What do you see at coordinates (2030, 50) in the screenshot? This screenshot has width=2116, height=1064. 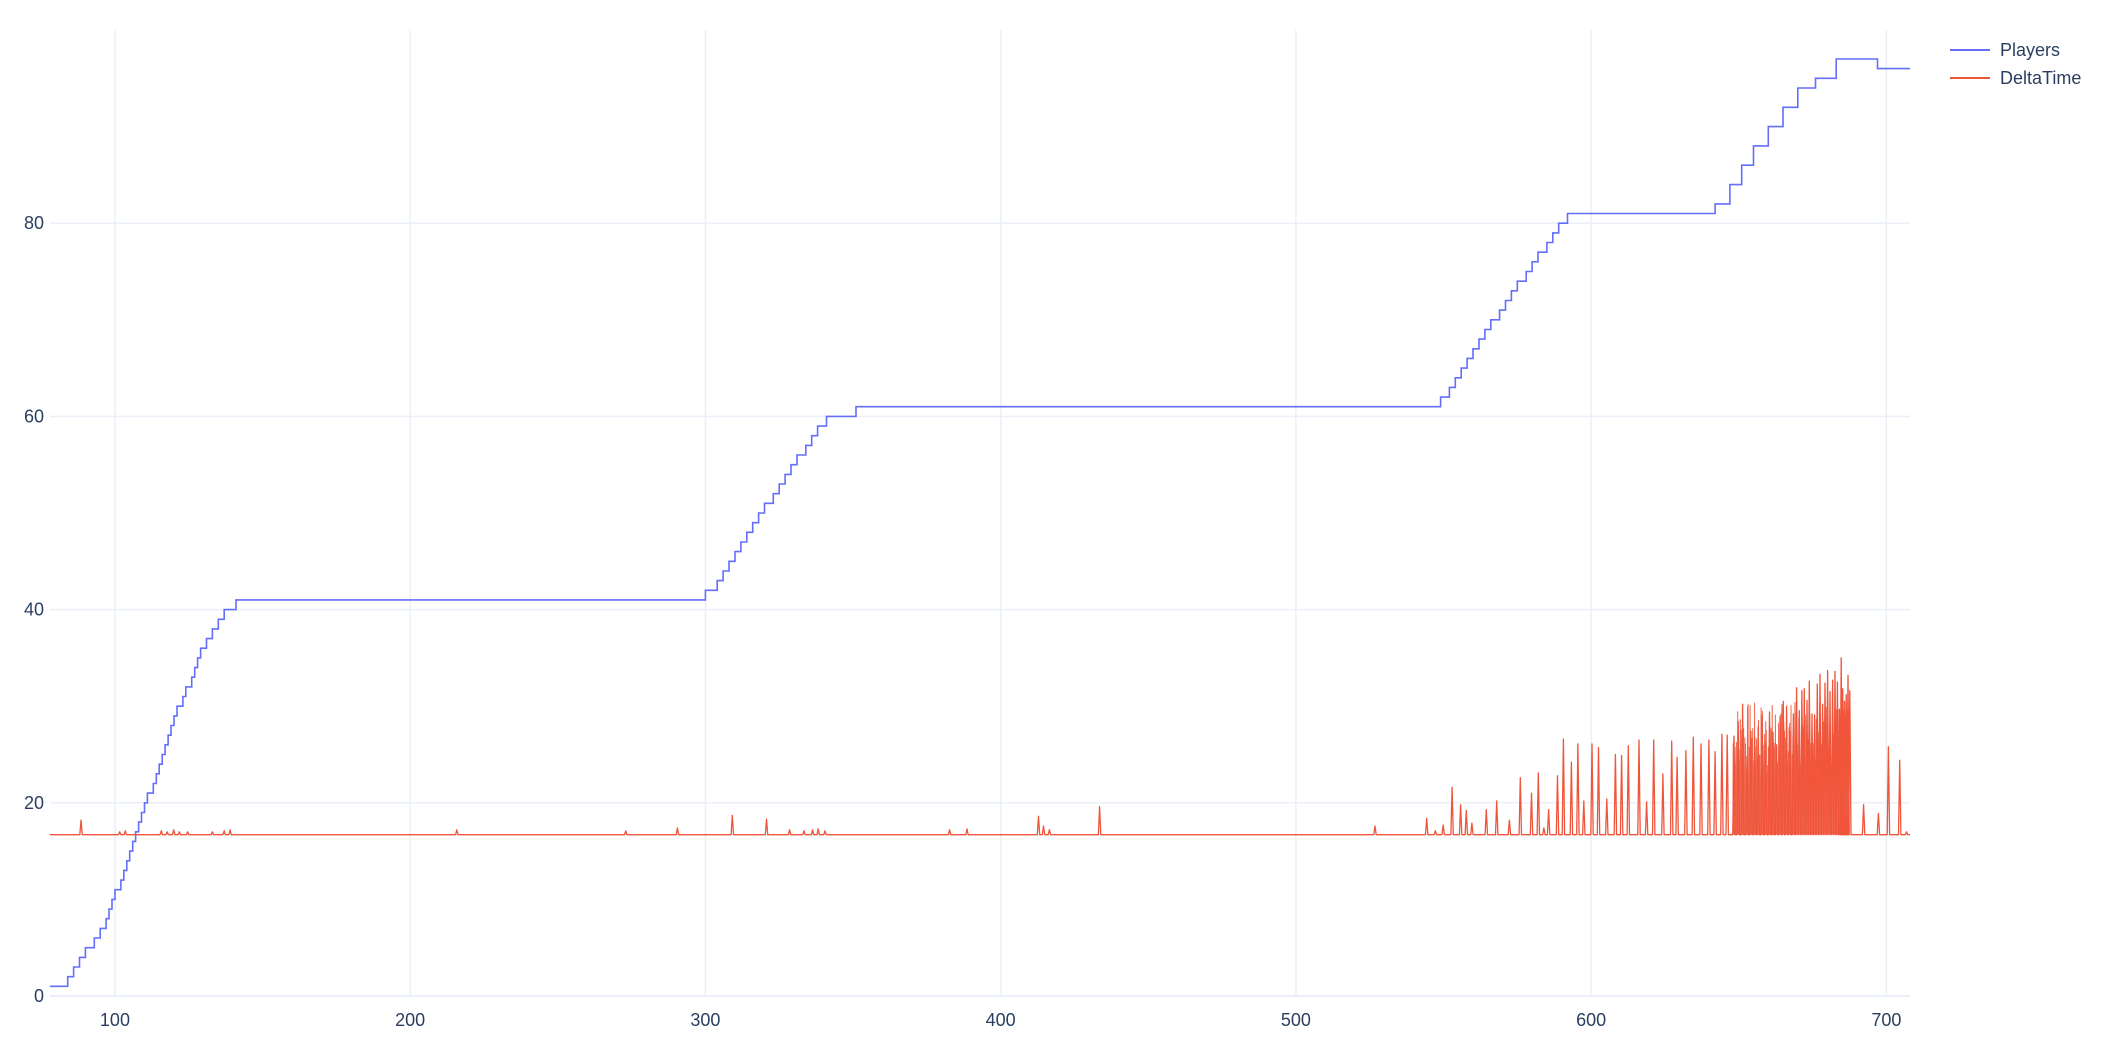 I see `legend-label-players: Players` at bounding box center [2030, 50].